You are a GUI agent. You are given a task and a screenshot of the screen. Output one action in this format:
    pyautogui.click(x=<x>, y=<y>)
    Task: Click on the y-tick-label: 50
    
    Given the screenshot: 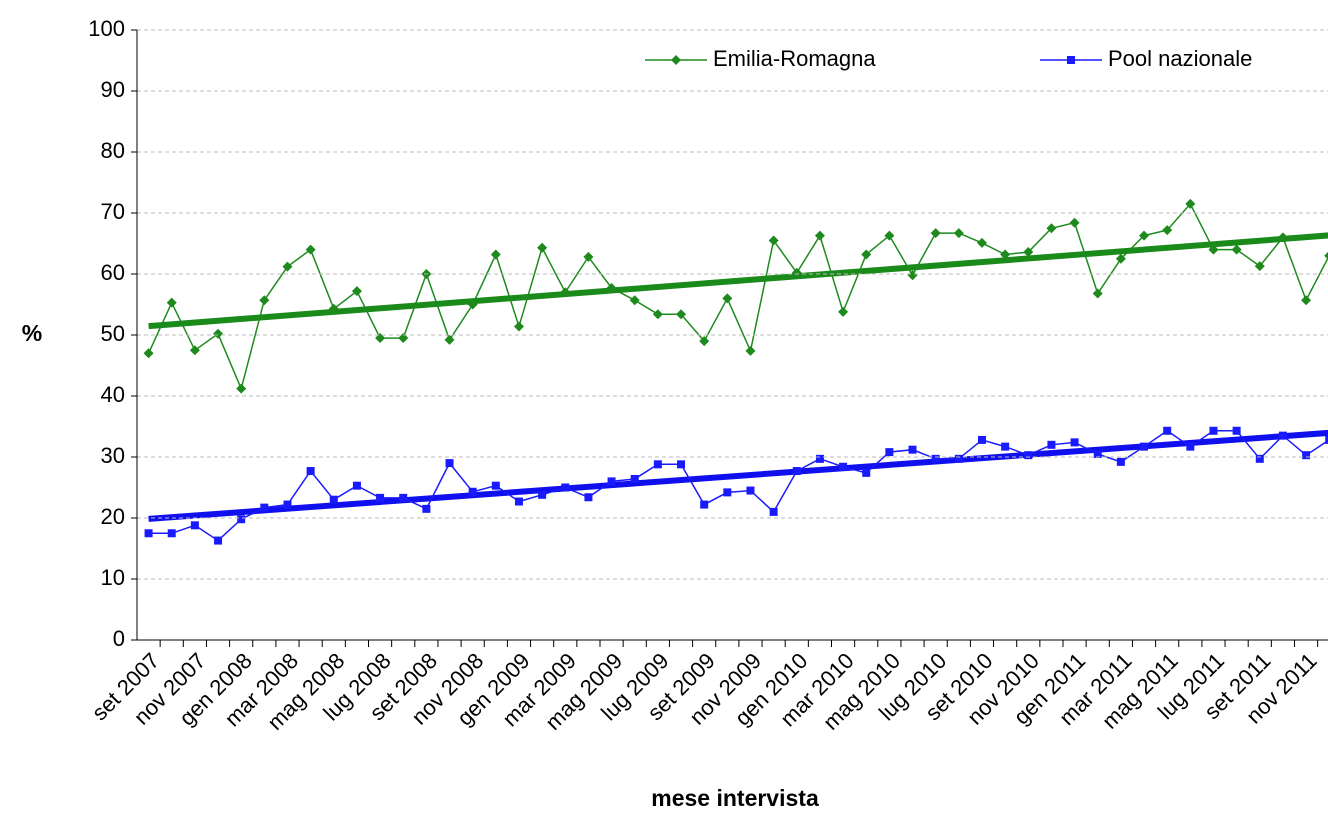 What is the action you would take?
    pyautogui.click(x=113, y=333)
    